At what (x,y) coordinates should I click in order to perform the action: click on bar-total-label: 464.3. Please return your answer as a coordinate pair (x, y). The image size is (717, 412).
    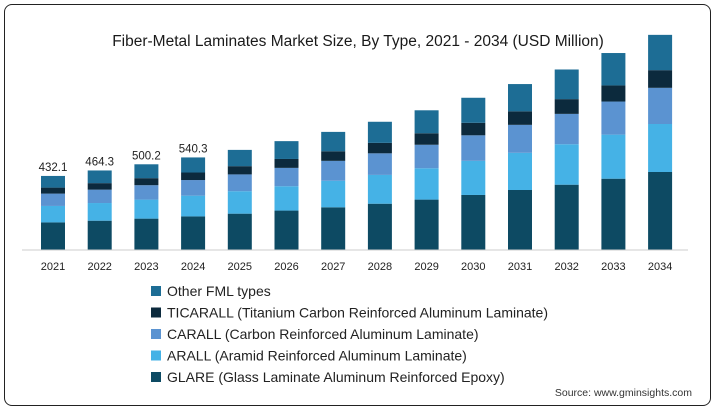
    Looking at the image, I should click on (99, 162).